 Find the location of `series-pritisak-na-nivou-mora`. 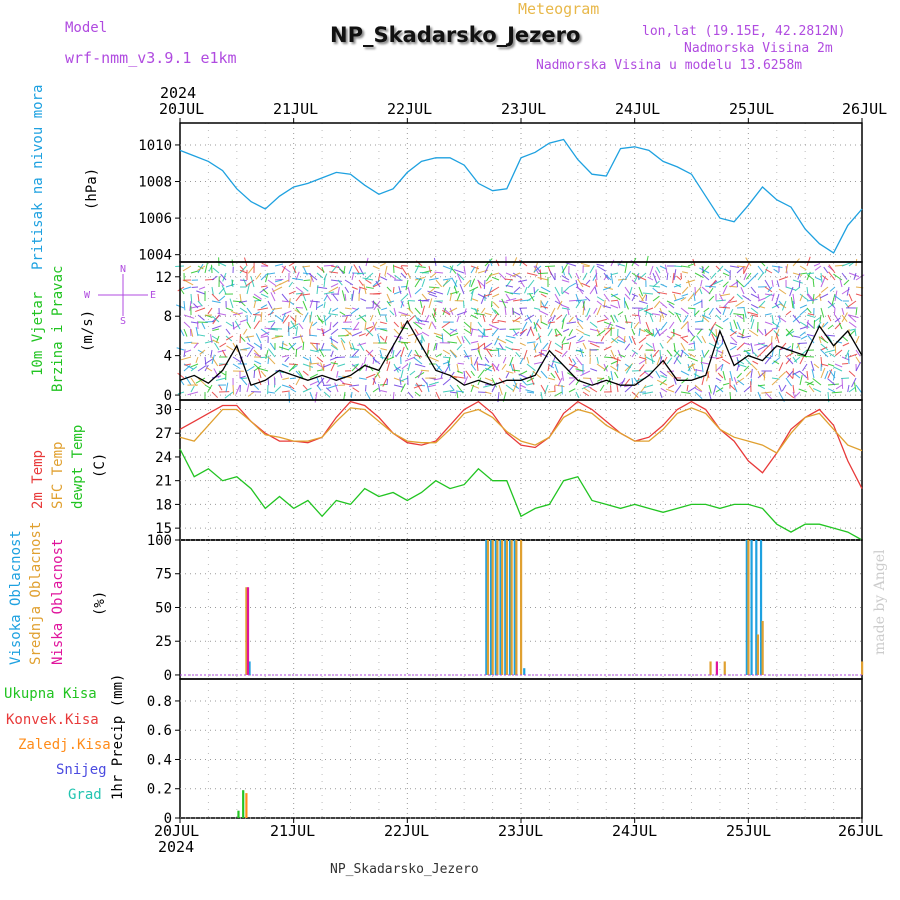

series-pritisak-na-nivou-mora is located at coordinates (521, 196).